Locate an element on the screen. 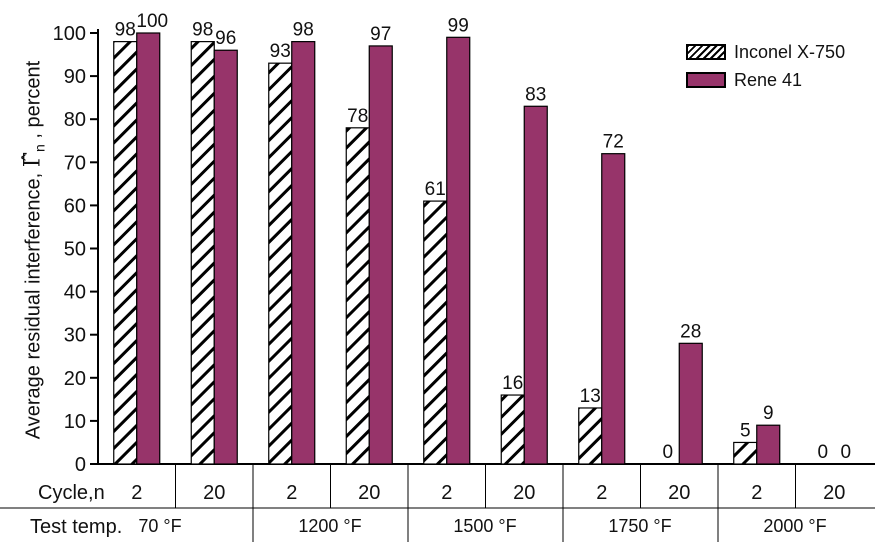  legend-item-inconel: Inconel X-750 is located at coordinates (765, 52).